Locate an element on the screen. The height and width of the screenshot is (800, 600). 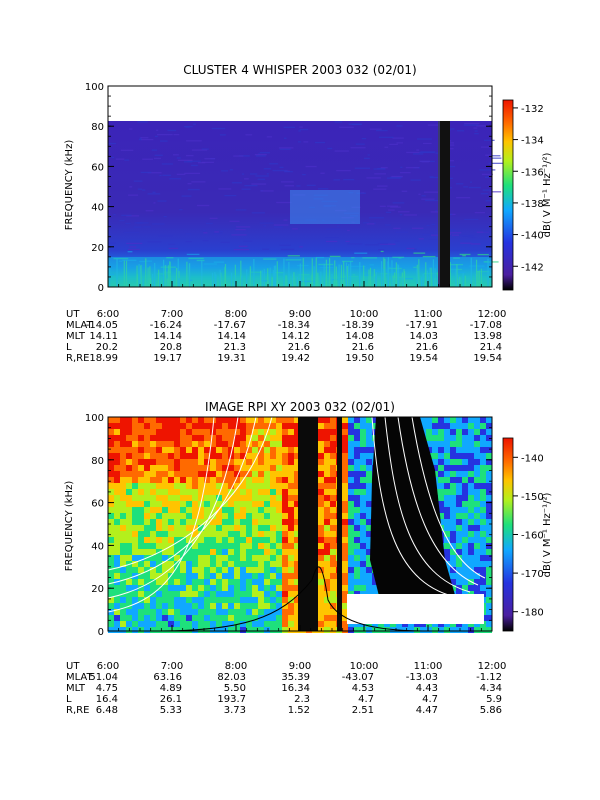
data-gap is located at coordinates (445, 204).